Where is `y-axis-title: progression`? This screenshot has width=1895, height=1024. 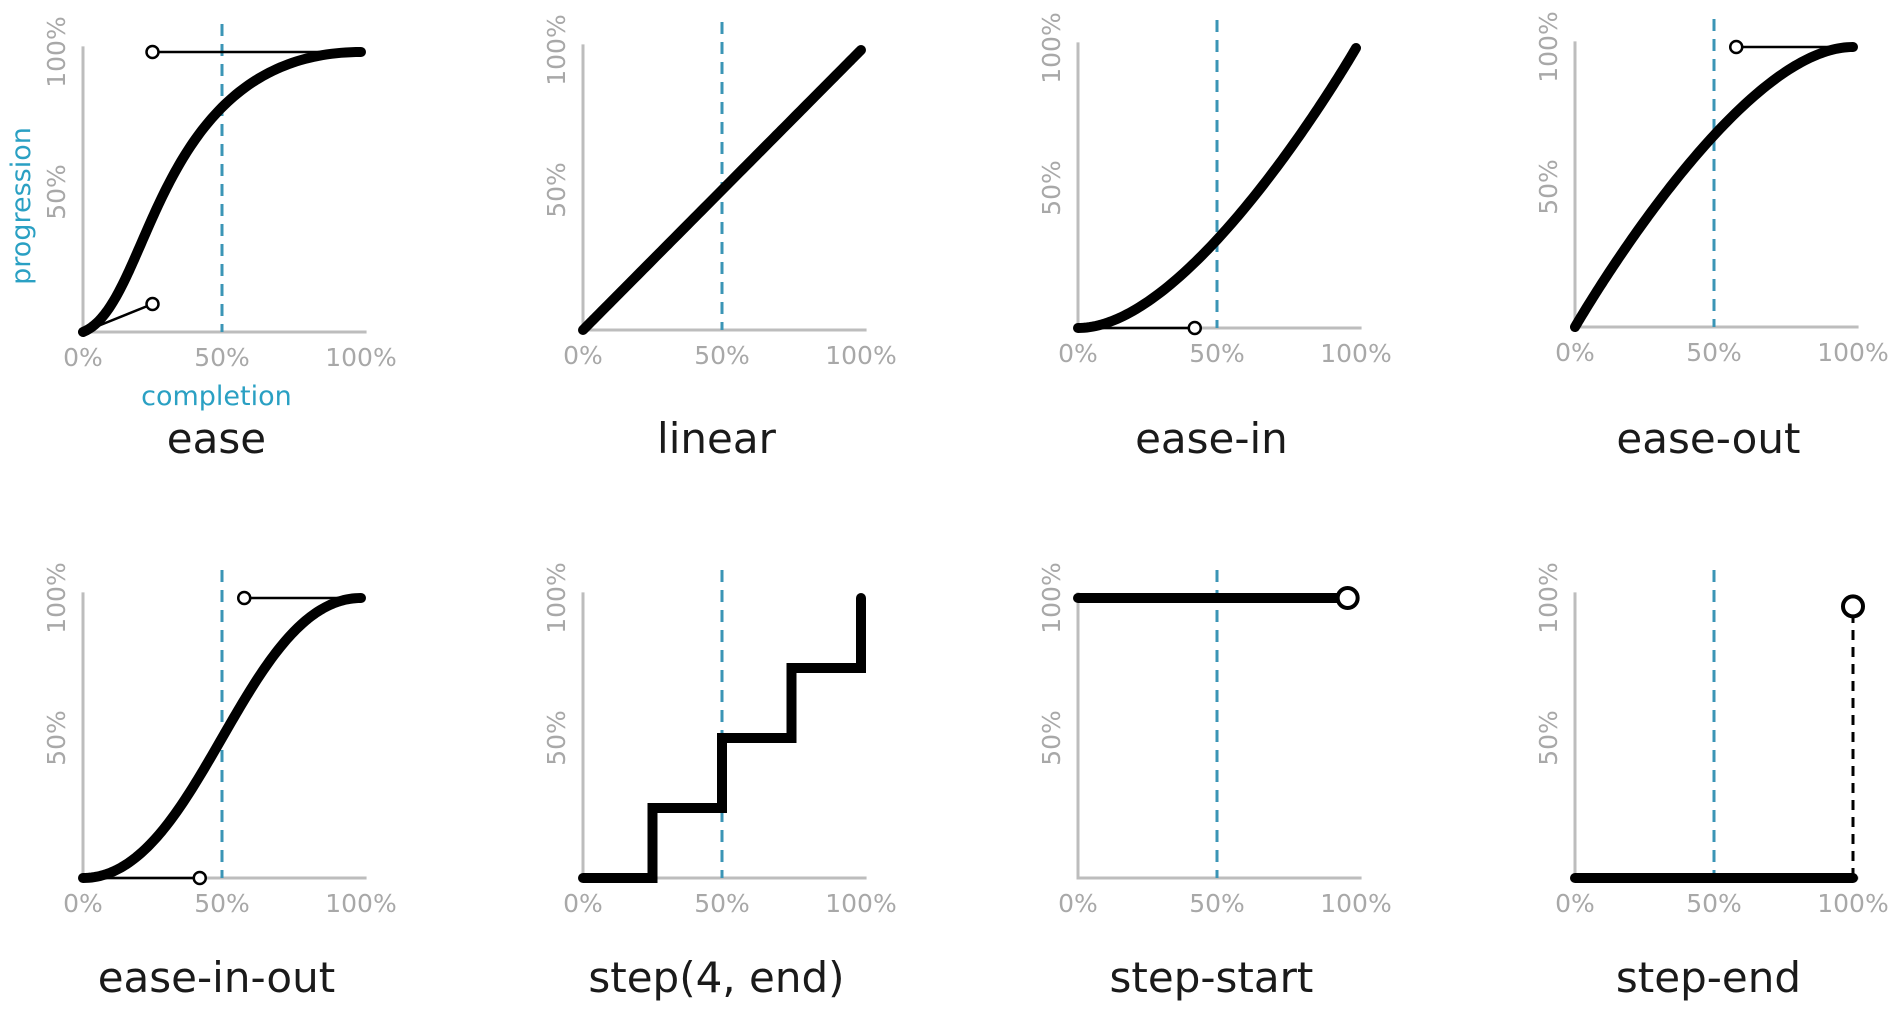 y-axis-title: progression is located at coordinates (21, 206).